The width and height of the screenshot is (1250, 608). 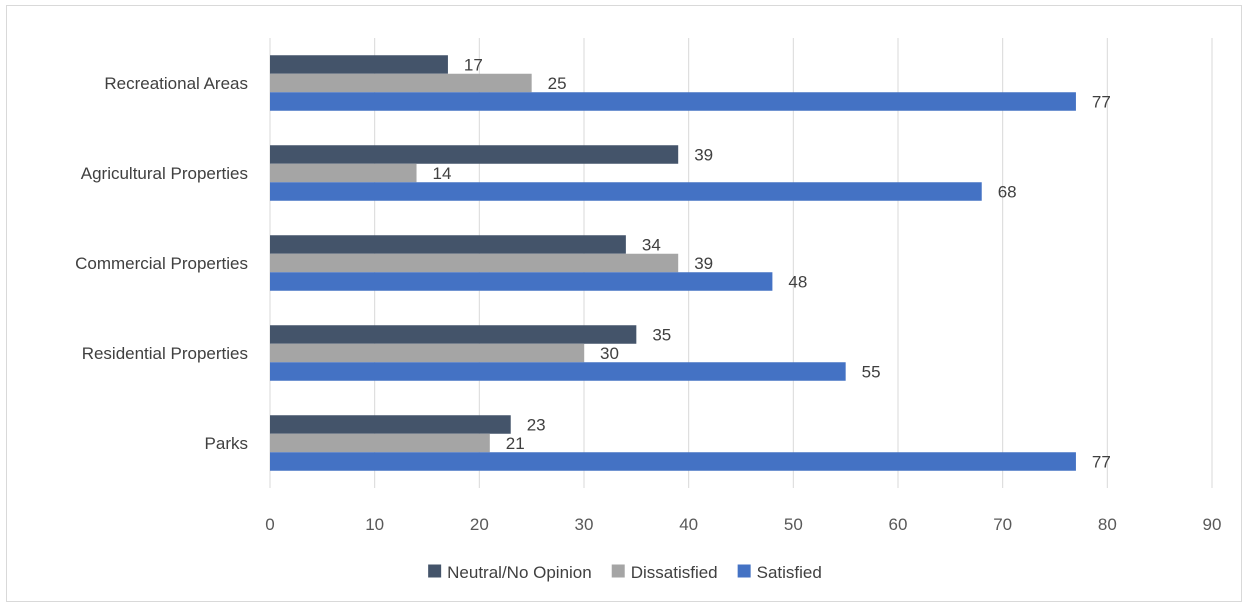 What do you see at coordinates (226, 443) in the screenshot?
I see `category-label: Parks` at bounding box center [226, 443].